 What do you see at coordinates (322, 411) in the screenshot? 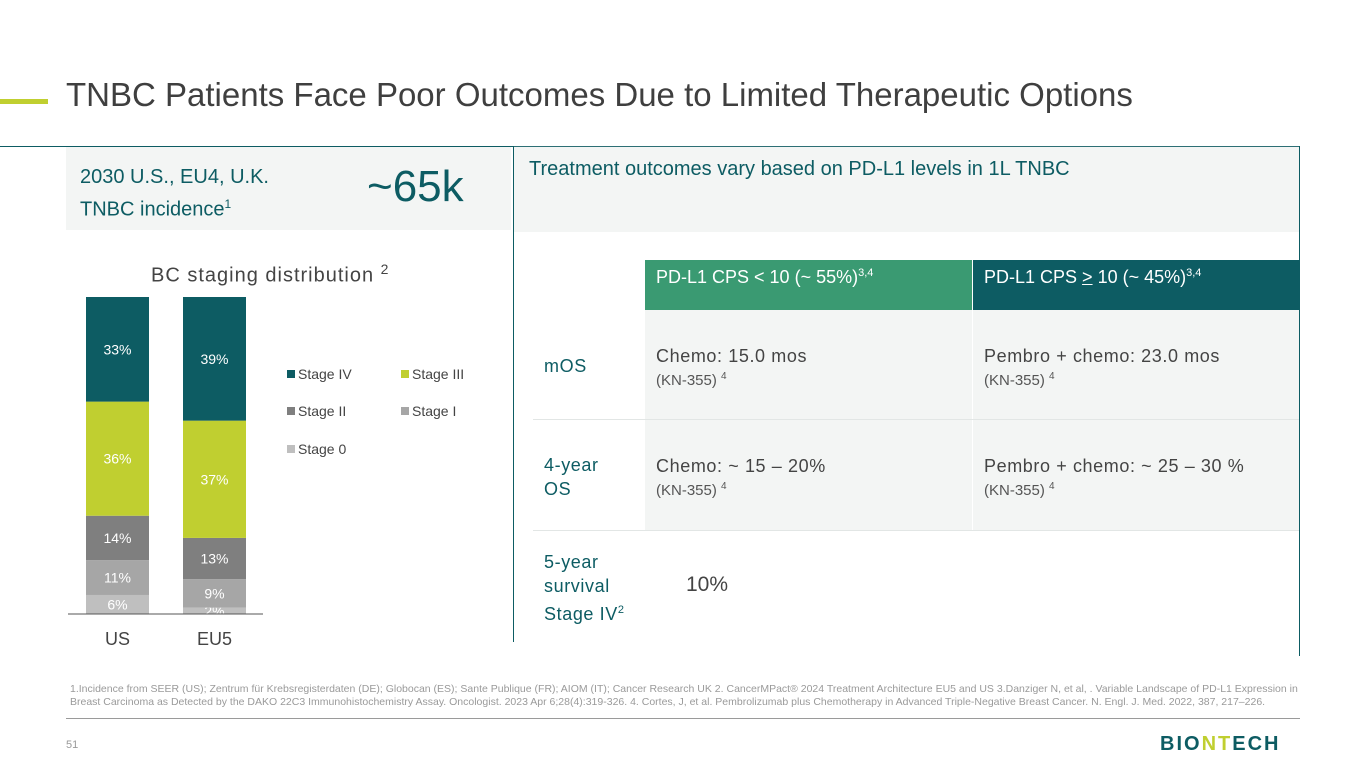
I see `legend-label: Stage II` at bounding box center [322, 411].